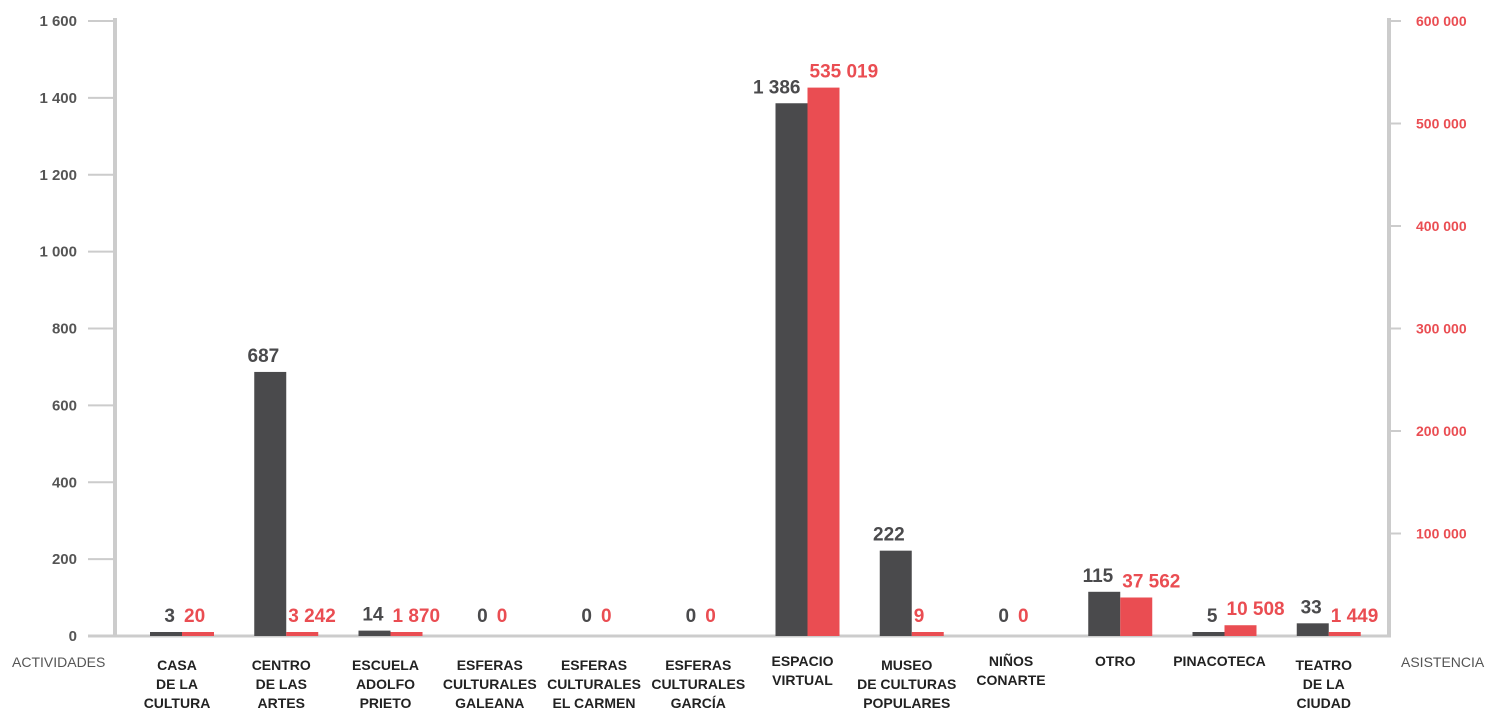 The image size is (1491, 710). What do you see at coordinates (169, 616) in the screenshot?
I see `value-label-actividades: 3` at bounding box center [169, 616].